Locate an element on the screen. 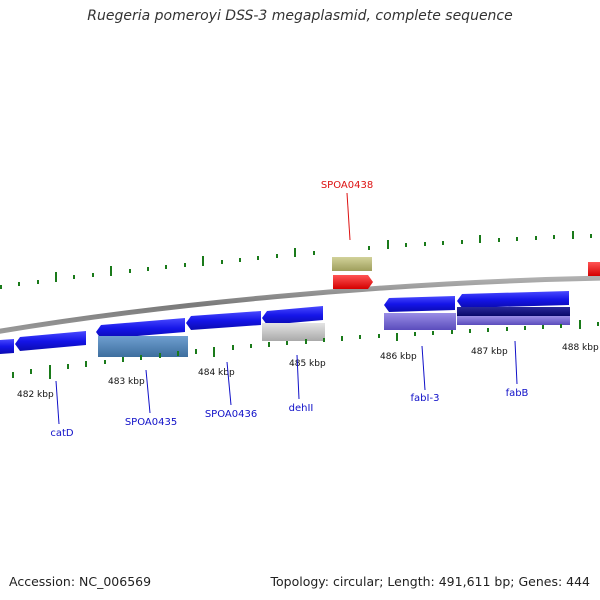 The width and height of the screenshot is (600, 600). ruler-label: 488 kbp is located at coordinates (580, 348).